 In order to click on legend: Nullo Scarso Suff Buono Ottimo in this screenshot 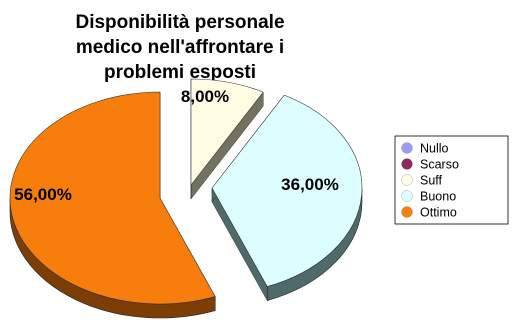, I will do `click(451, 180)`.